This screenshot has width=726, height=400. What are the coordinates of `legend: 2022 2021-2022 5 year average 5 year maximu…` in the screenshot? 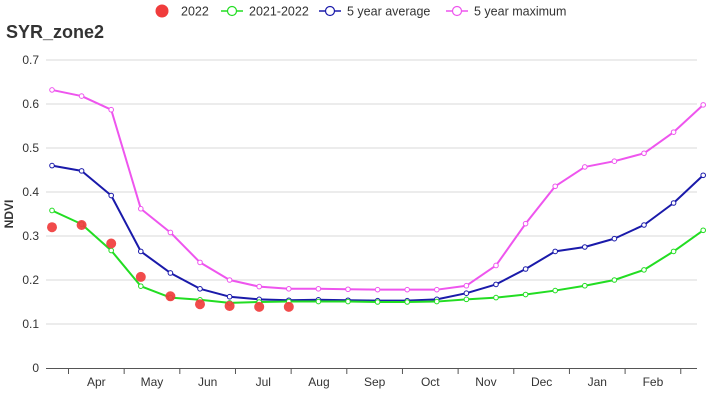 It's located at (361, 11).